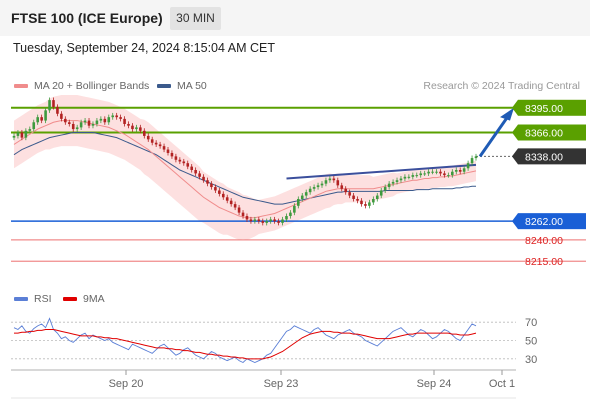 Image resolution: width=590 pixels, height=400 pixels. I want to click on interval-badge: 30 MIN, so click(195, 18).